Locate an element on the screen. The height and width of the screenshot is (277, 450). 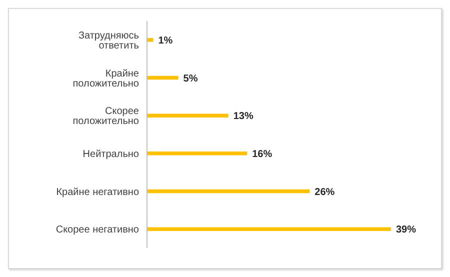
data-label: 1% is located at coordinates (165, 40).